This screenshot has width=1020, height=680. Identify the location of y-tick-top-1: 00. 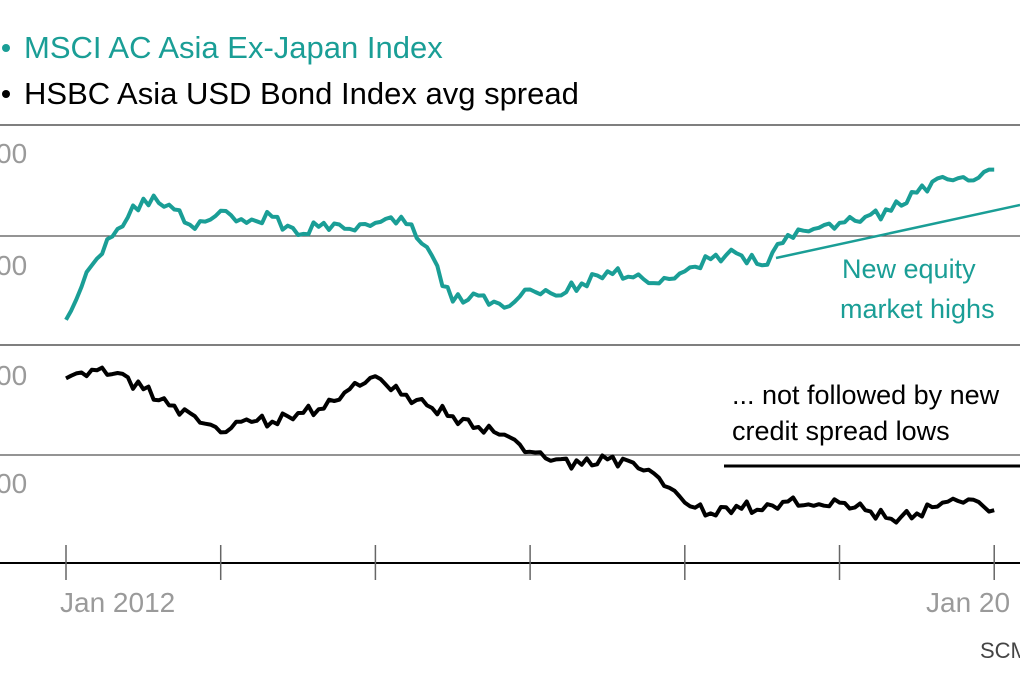
(13, 153).